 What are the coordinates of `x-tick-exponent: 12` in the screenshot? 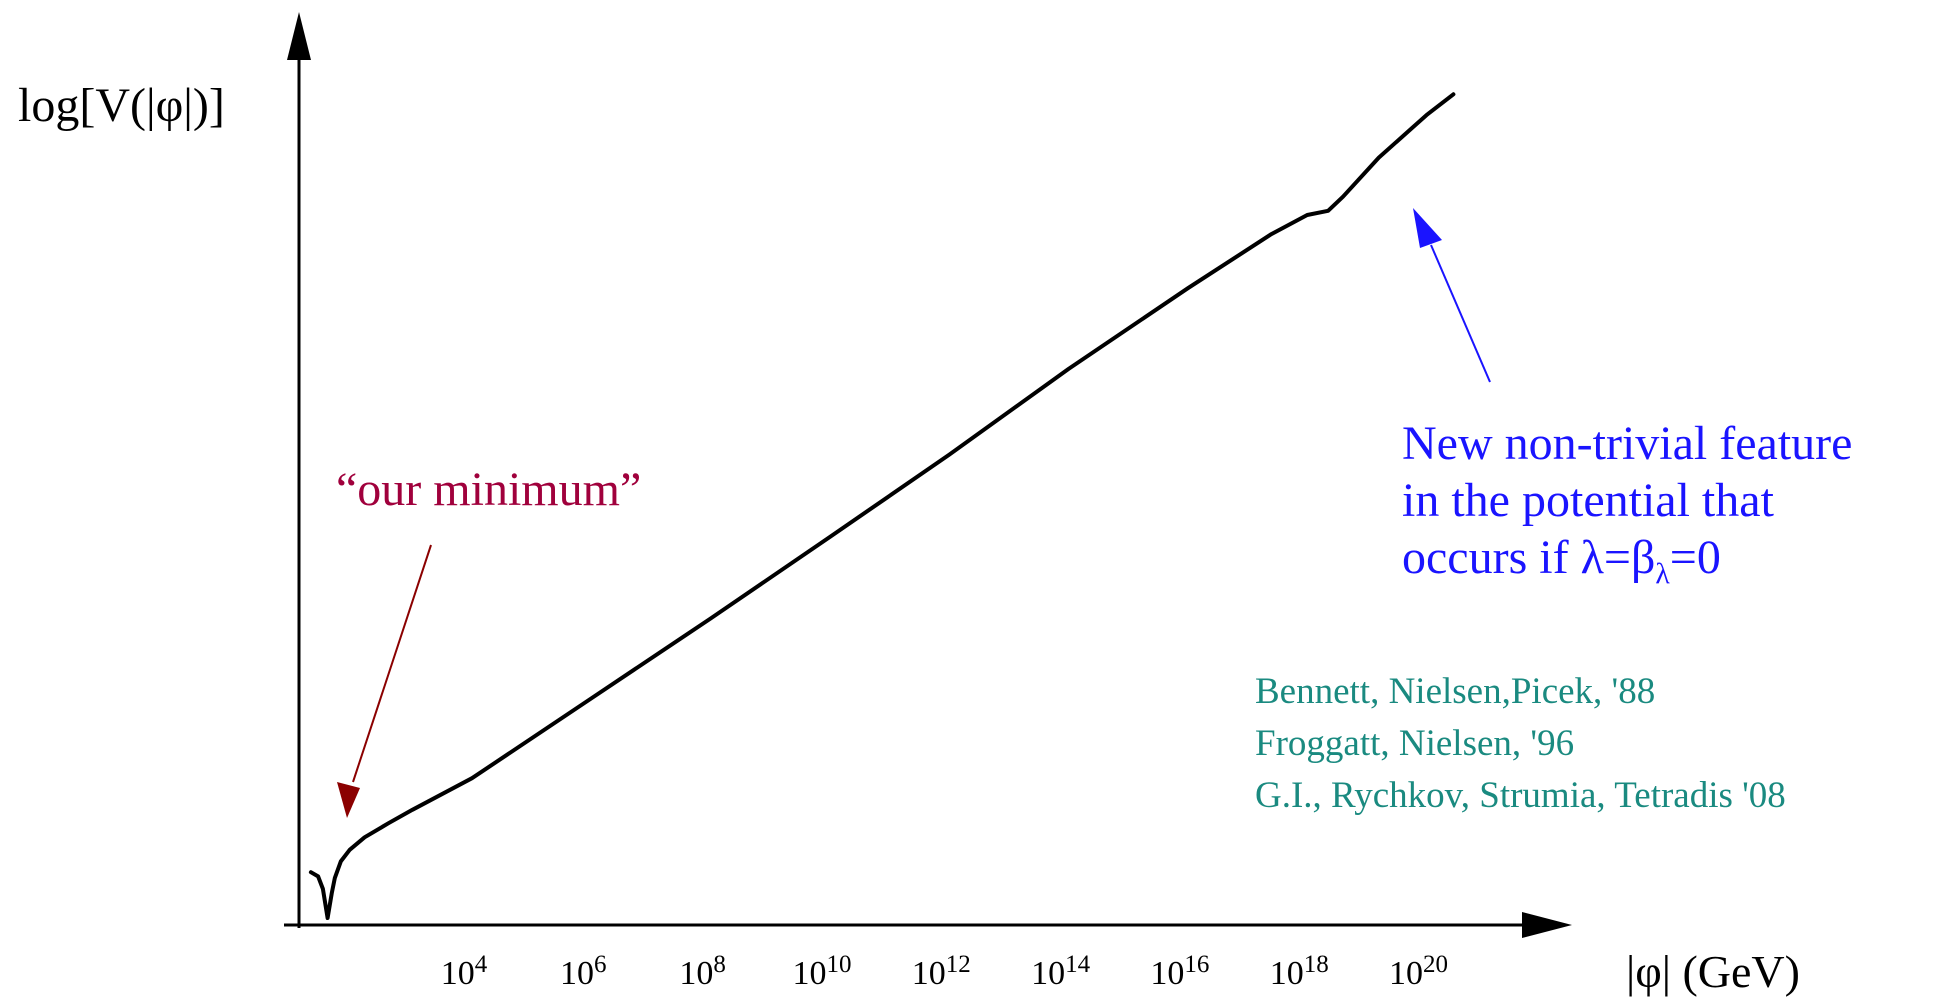 It's located at (958, 964).